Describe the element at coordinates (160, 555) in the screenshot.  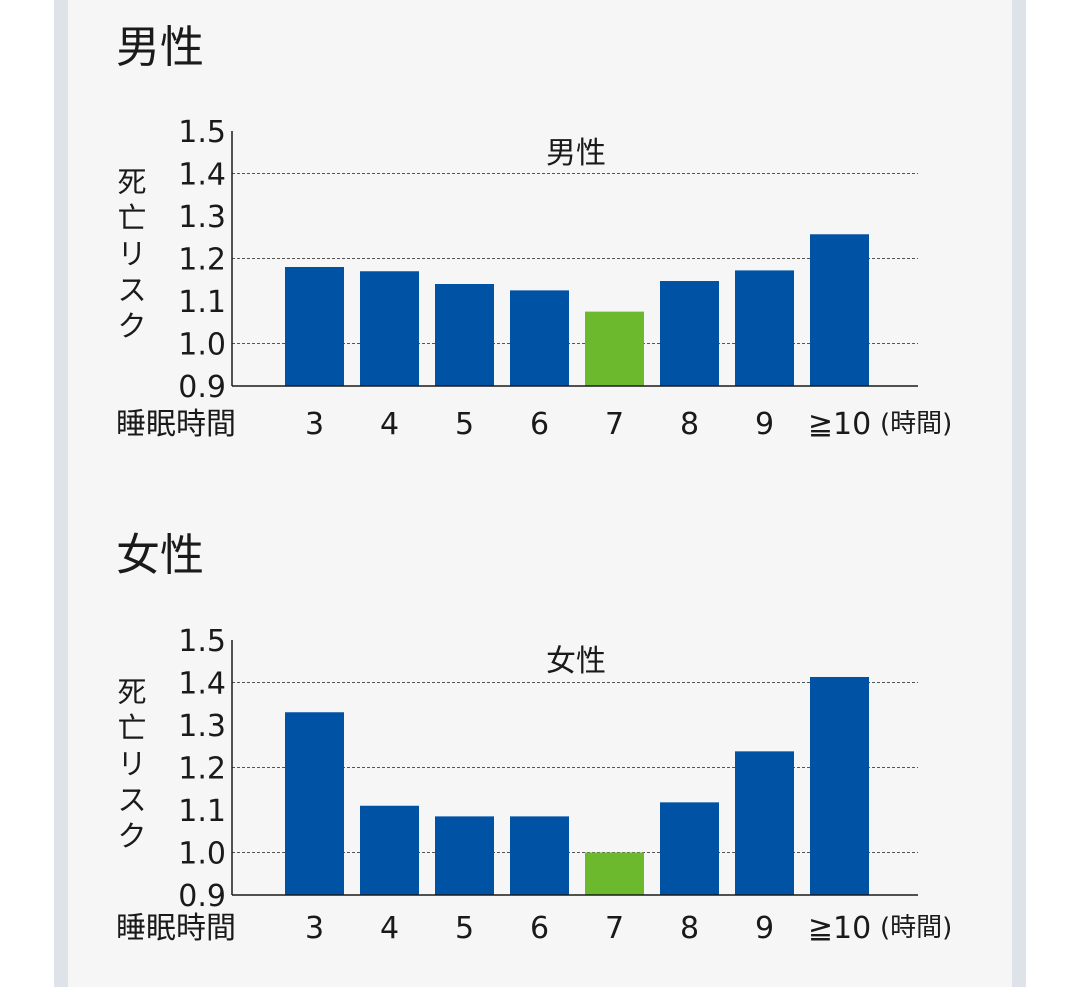
I see `section-title-female: 女性` at that location.